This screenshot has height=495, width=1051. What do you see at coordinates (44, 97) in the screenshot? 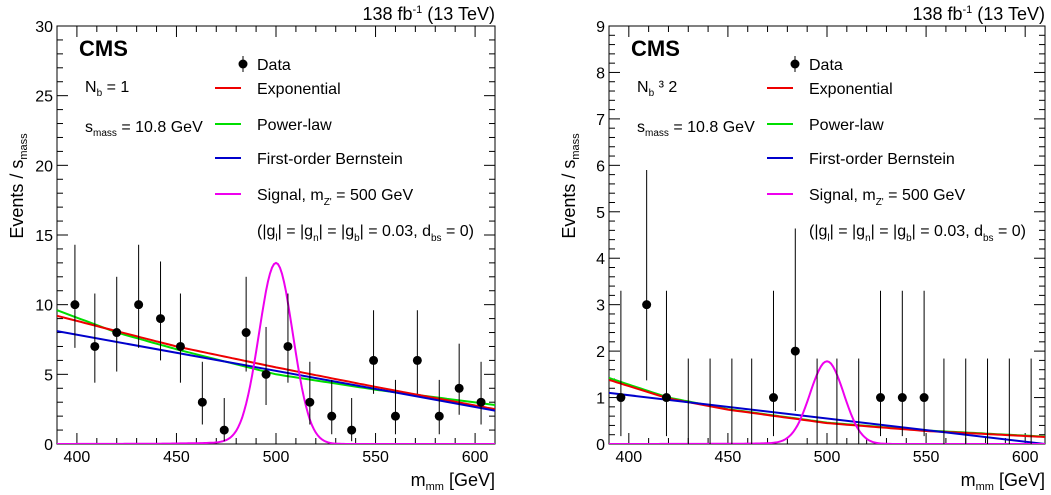
I see `y-tick-label: 25` at bounding box center [44, 97].